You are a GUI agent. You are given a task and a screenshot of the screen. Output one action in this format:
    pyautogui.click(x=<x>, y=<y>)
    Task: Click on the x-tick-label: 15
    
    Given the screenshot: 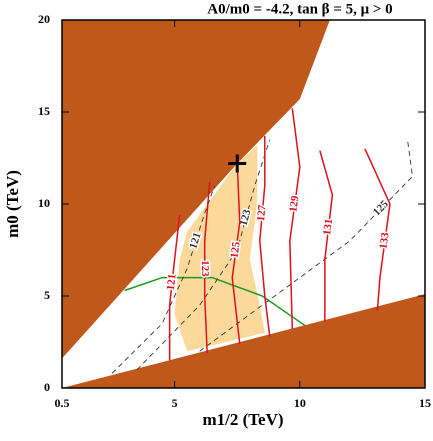 What is the action you would take?
    pyautogui.click(x=425, y=403)
    